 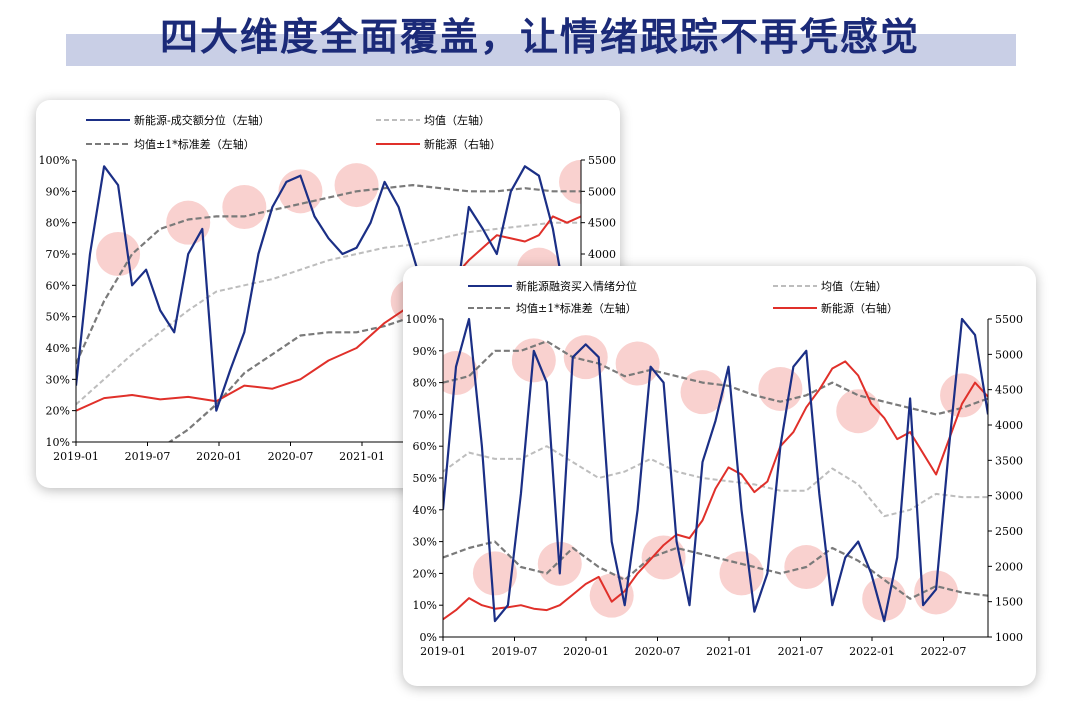 I want to click on right-tick-label: 3500, so click(x=1009, y=460).